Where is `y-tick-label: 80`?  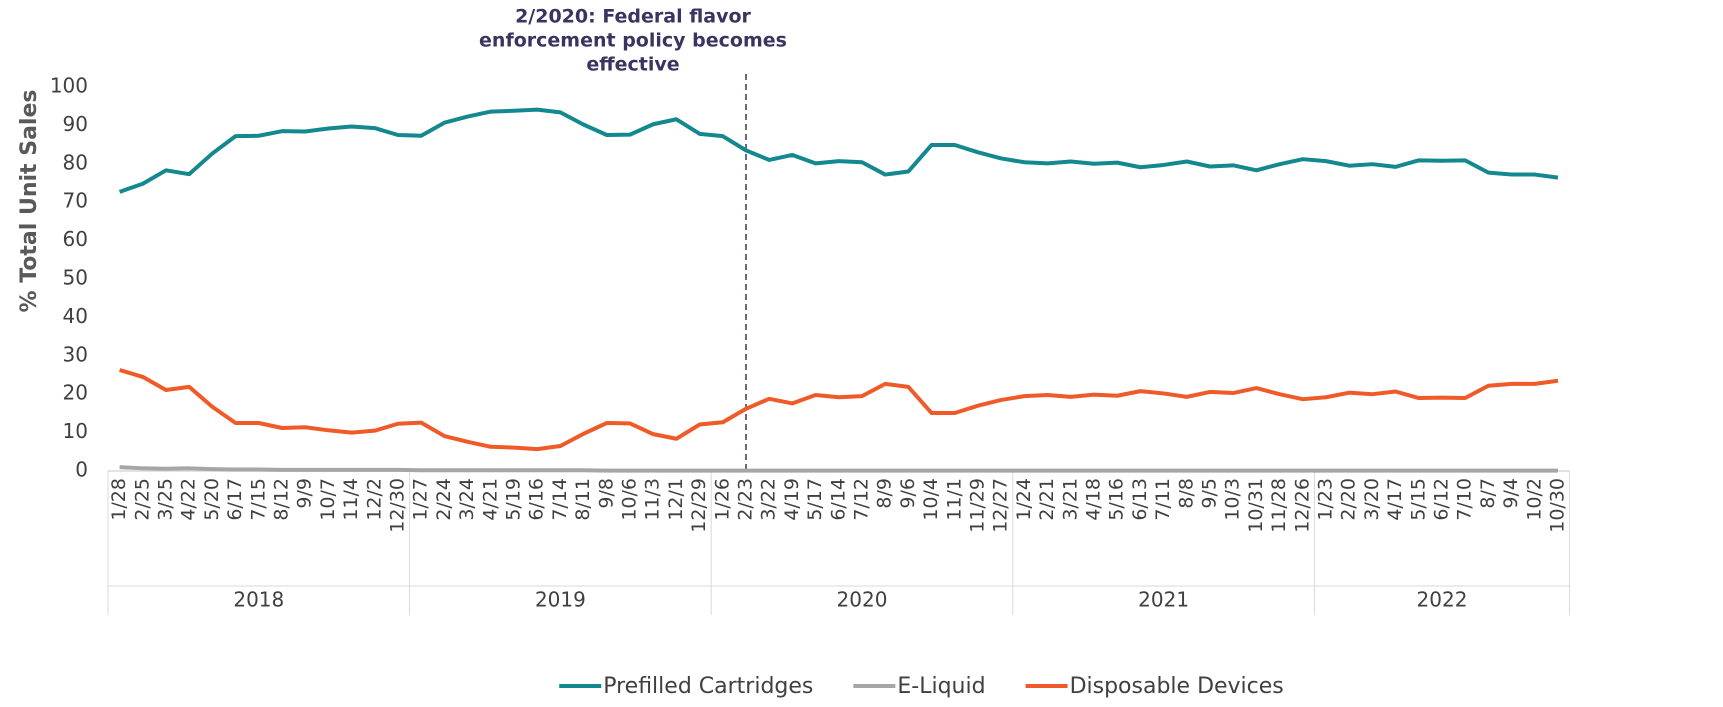 y-tick-label: 80 is located at coordinates (75, 162).